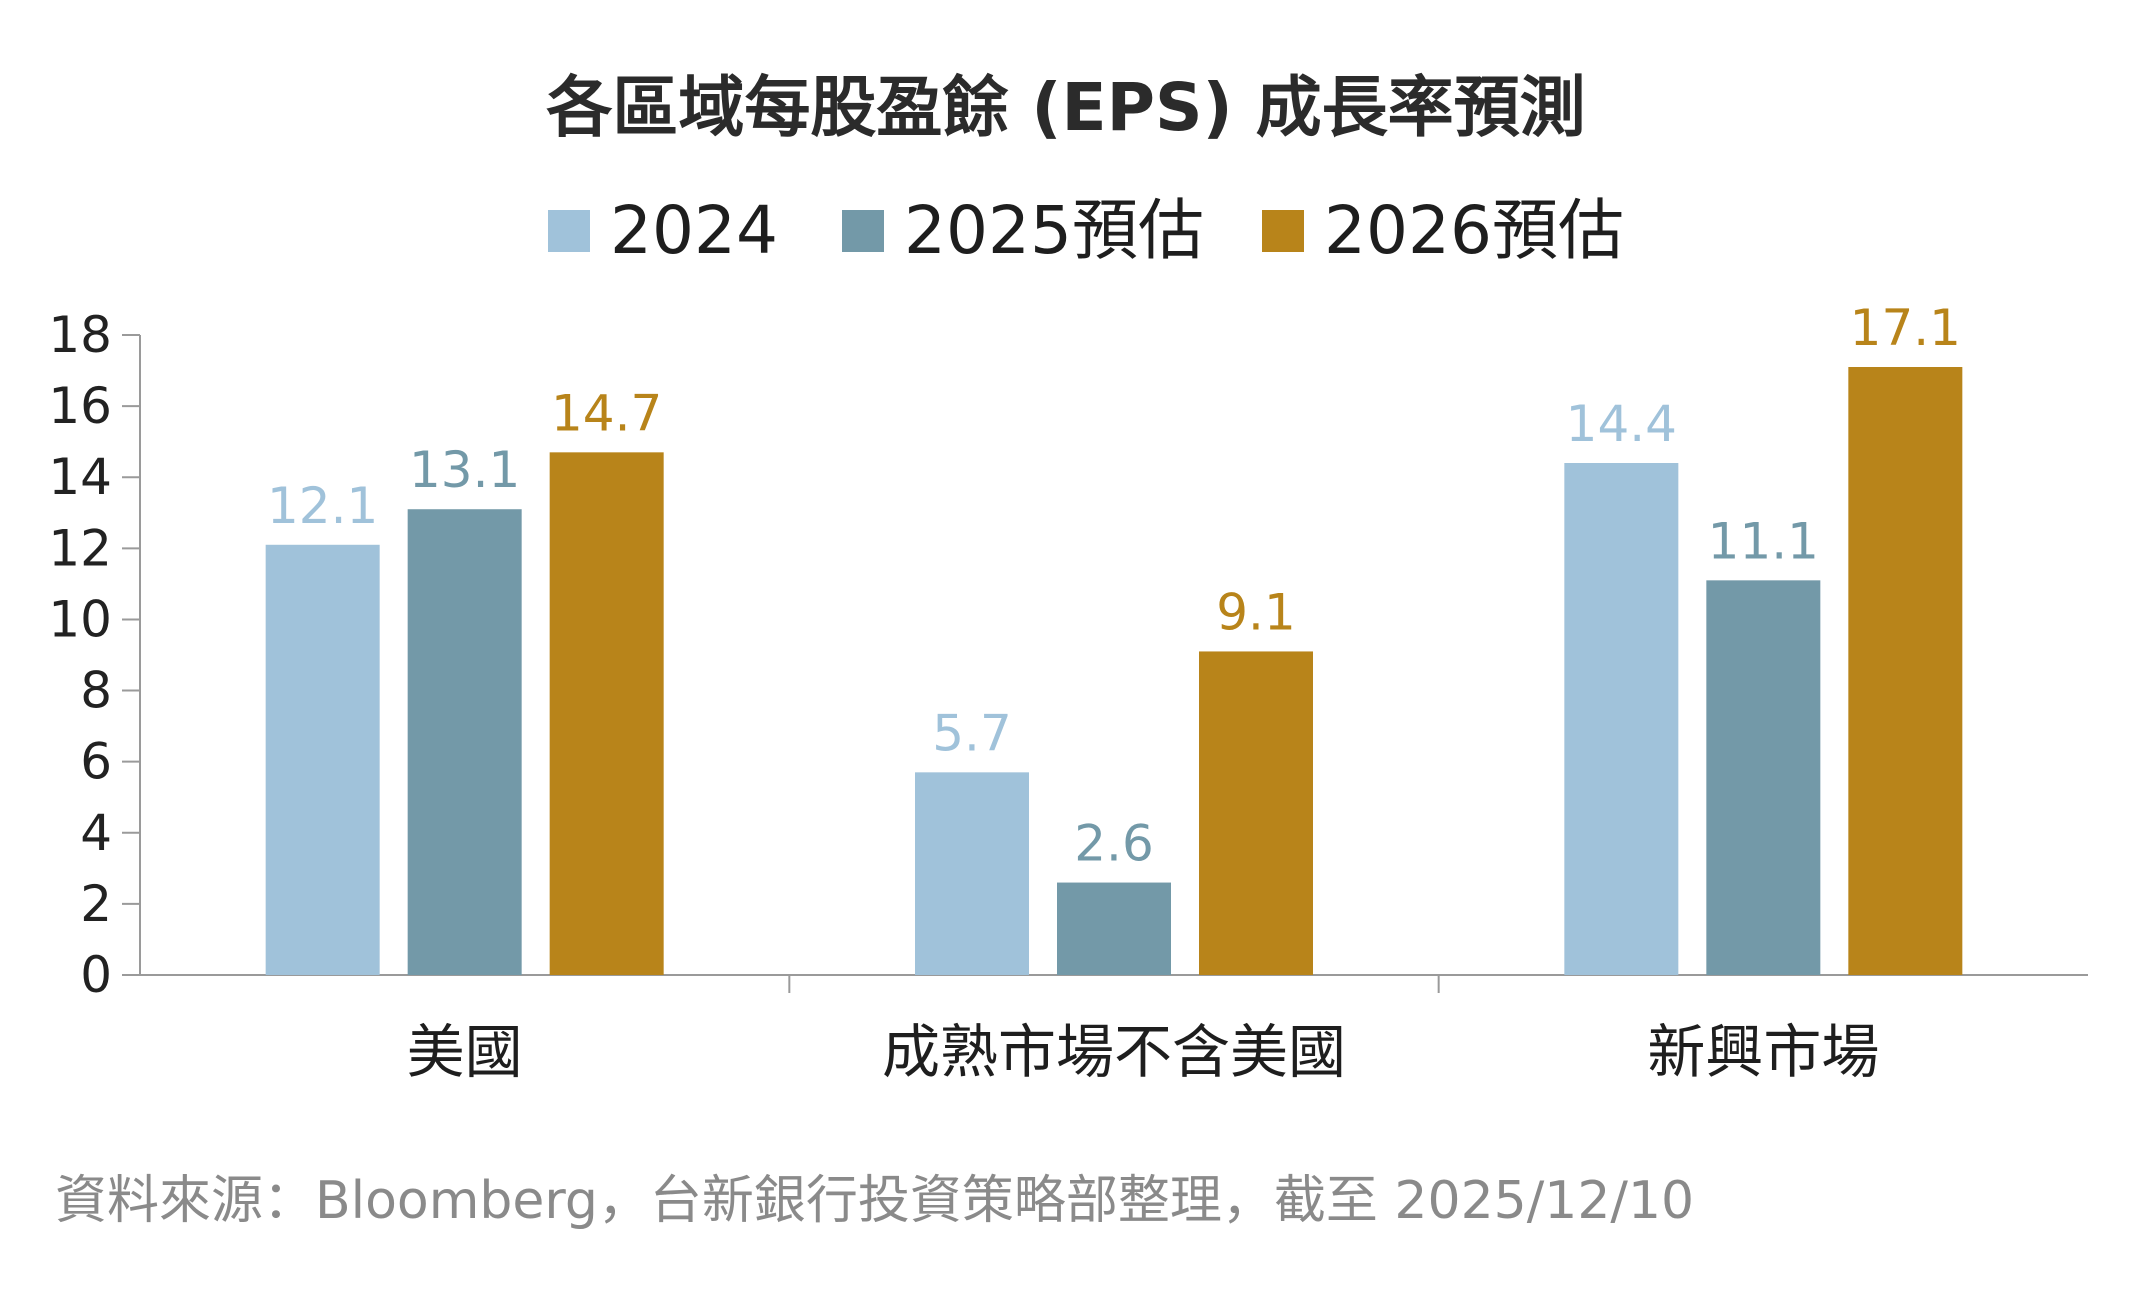  Describe the element at coordinates (80, 406) in the screenshot. I see `y-tick-label: 16` at that location.